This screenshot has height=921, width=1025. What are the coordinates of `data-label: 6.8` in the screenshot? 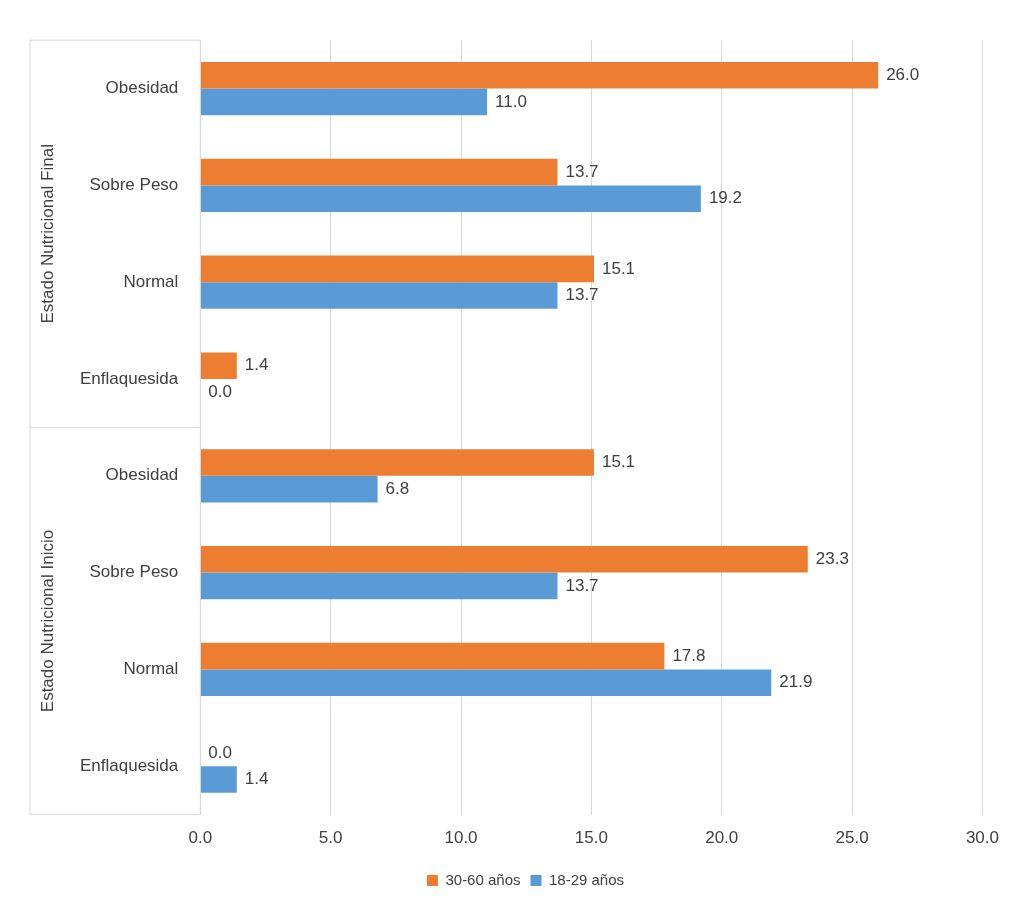 It's located at (397, 488).